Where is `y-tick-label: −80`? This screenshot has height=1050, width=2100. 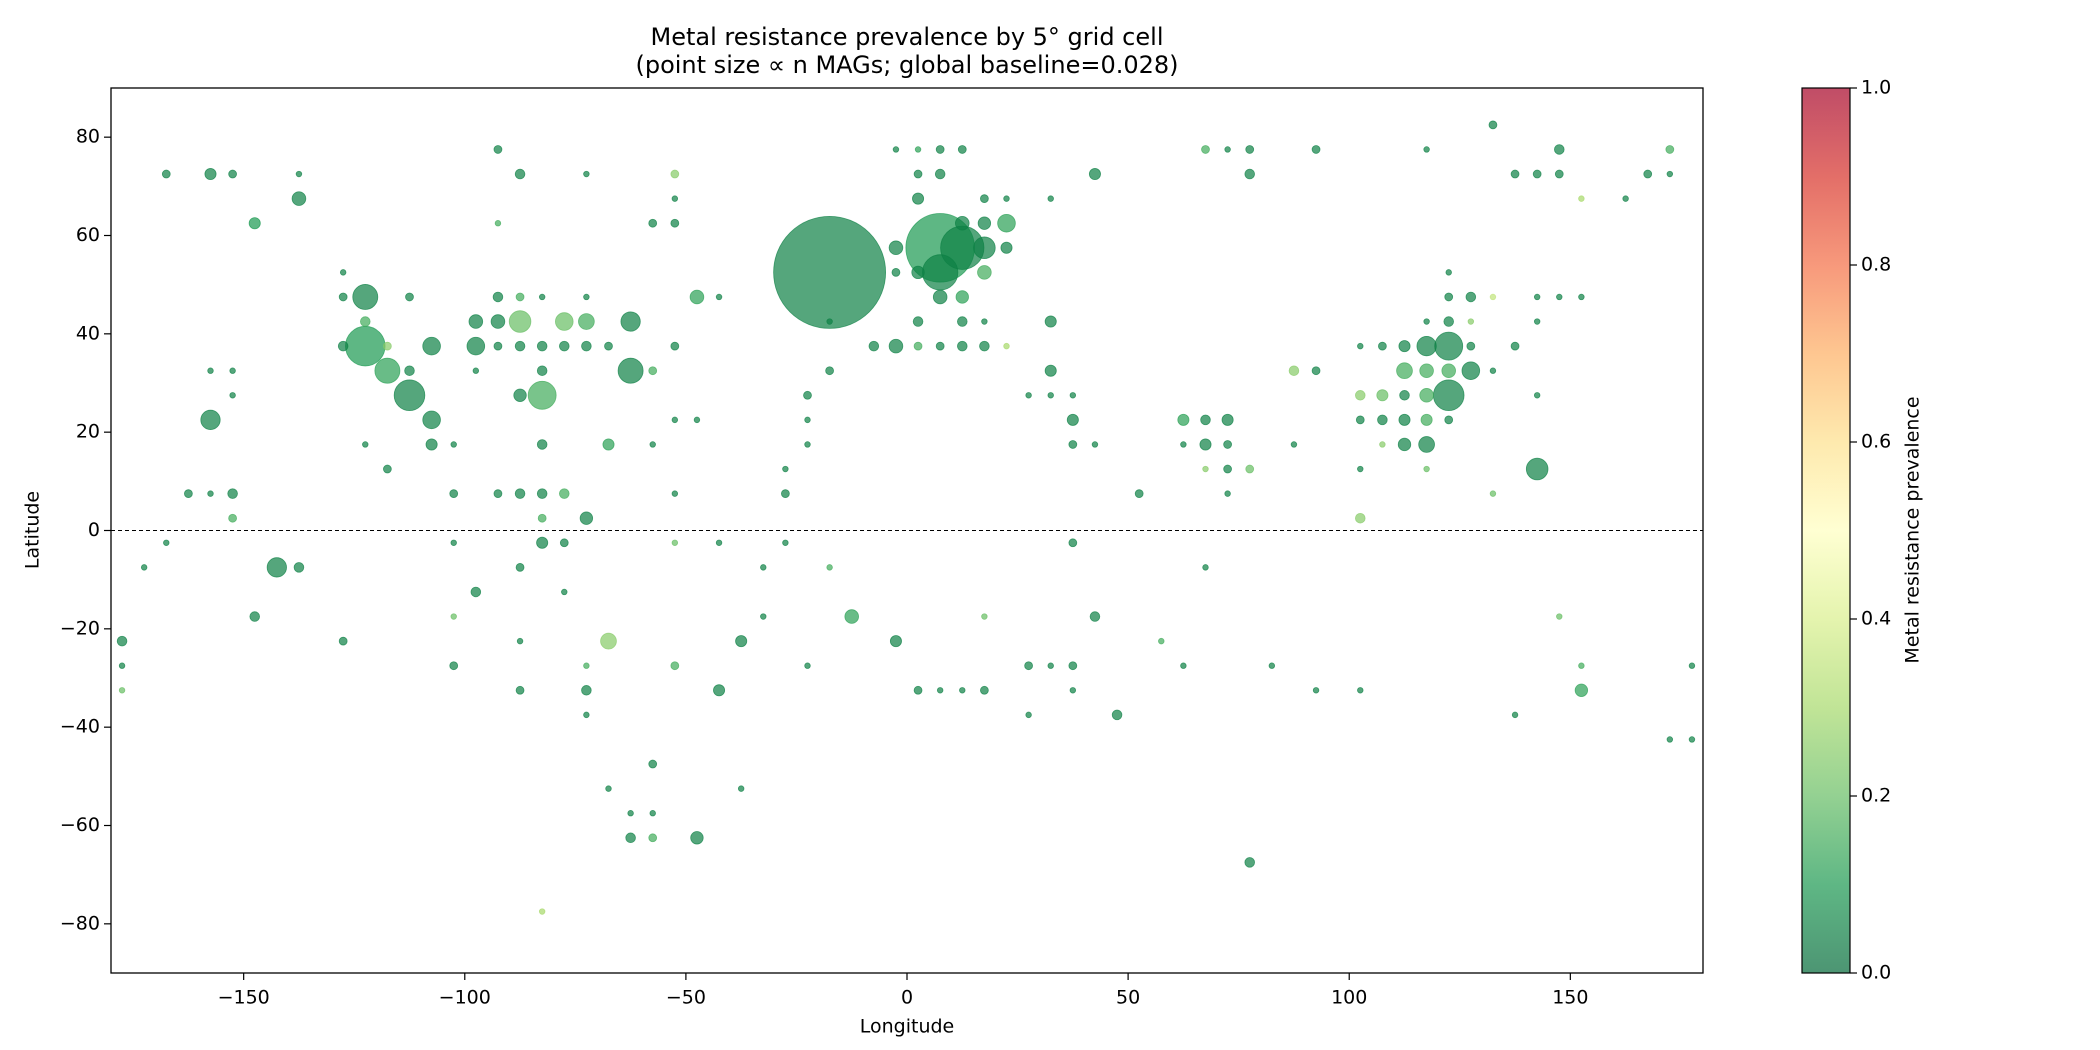
y-tick-label: −80 is located at coordinates (80, 923).